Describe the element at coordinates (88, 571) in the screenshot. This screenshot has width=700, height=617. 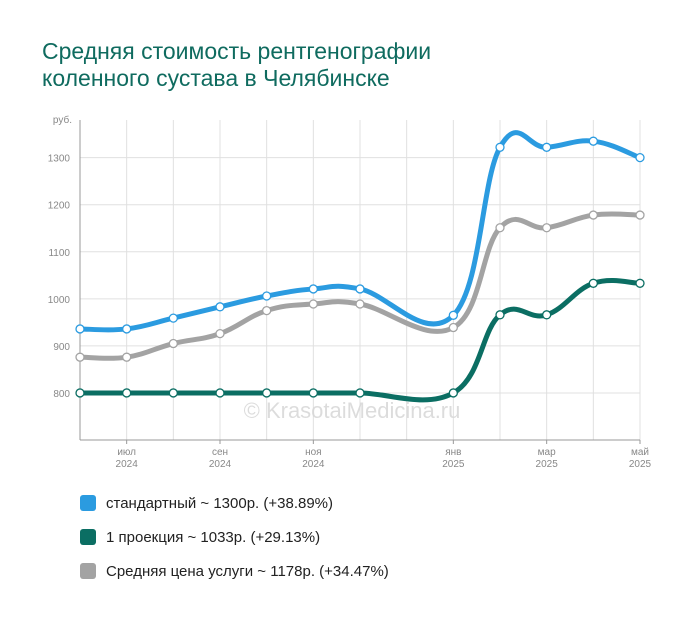
I see `legend-swatch-average` at that location.